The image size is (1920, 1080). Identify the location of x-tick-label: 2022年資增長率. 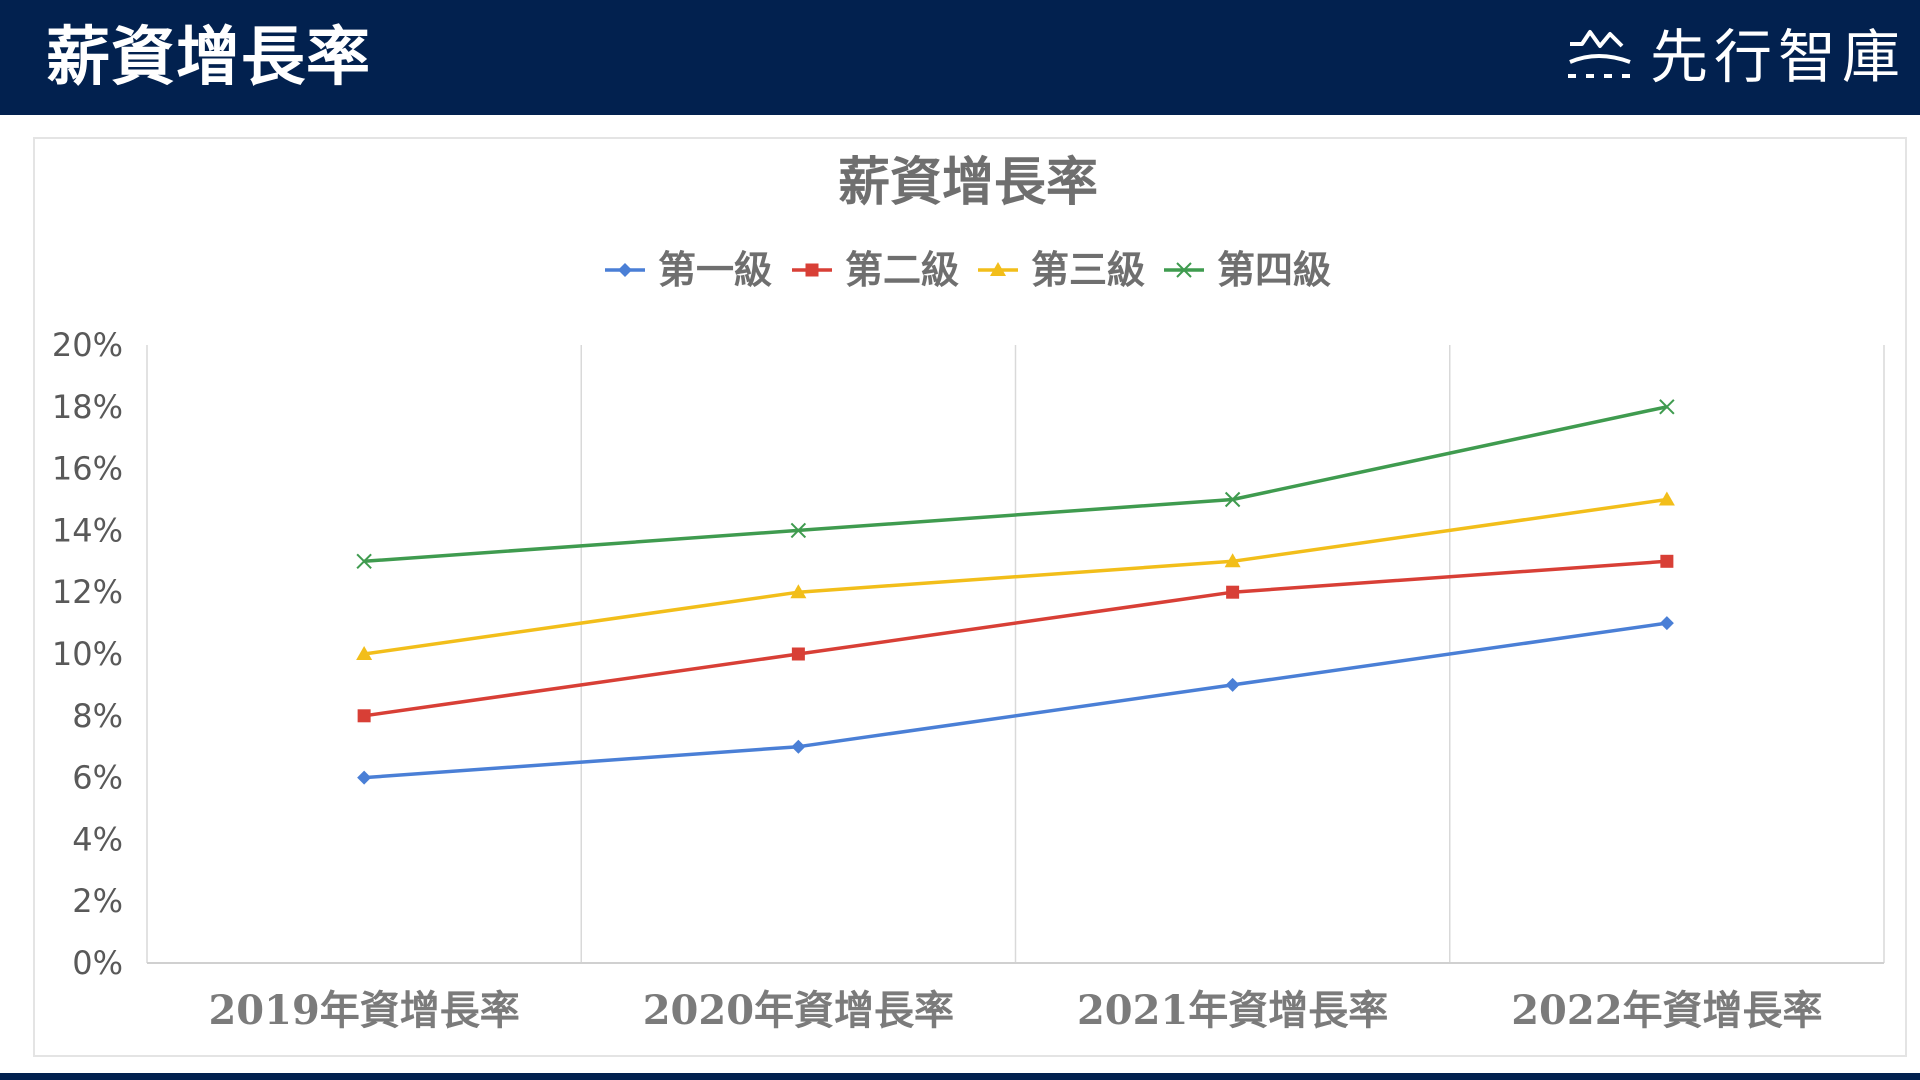
(1666, 1010).